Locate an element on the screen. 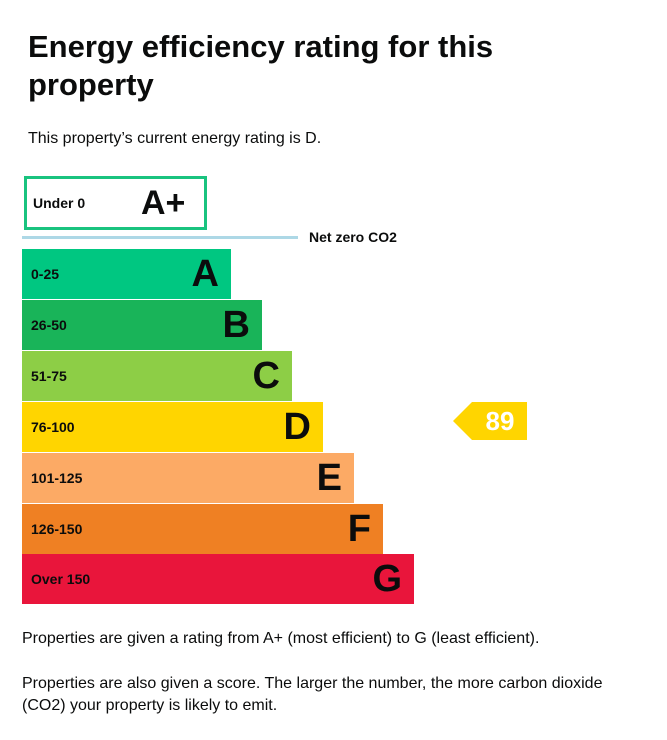  score-value: 89 is located at coordinates (500, 421).